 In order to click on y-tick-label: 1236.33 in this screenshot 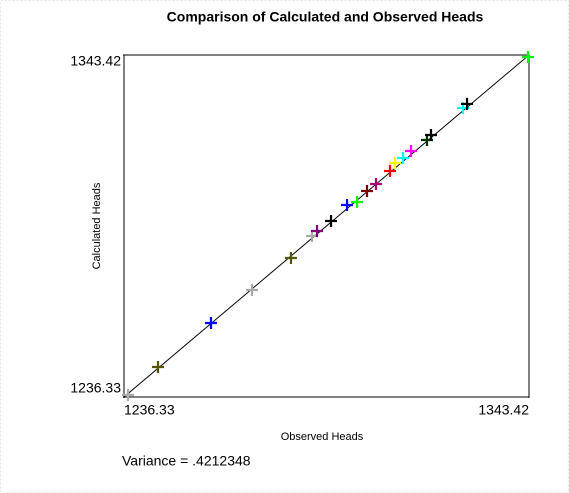, I will do `click(95, 388)`.